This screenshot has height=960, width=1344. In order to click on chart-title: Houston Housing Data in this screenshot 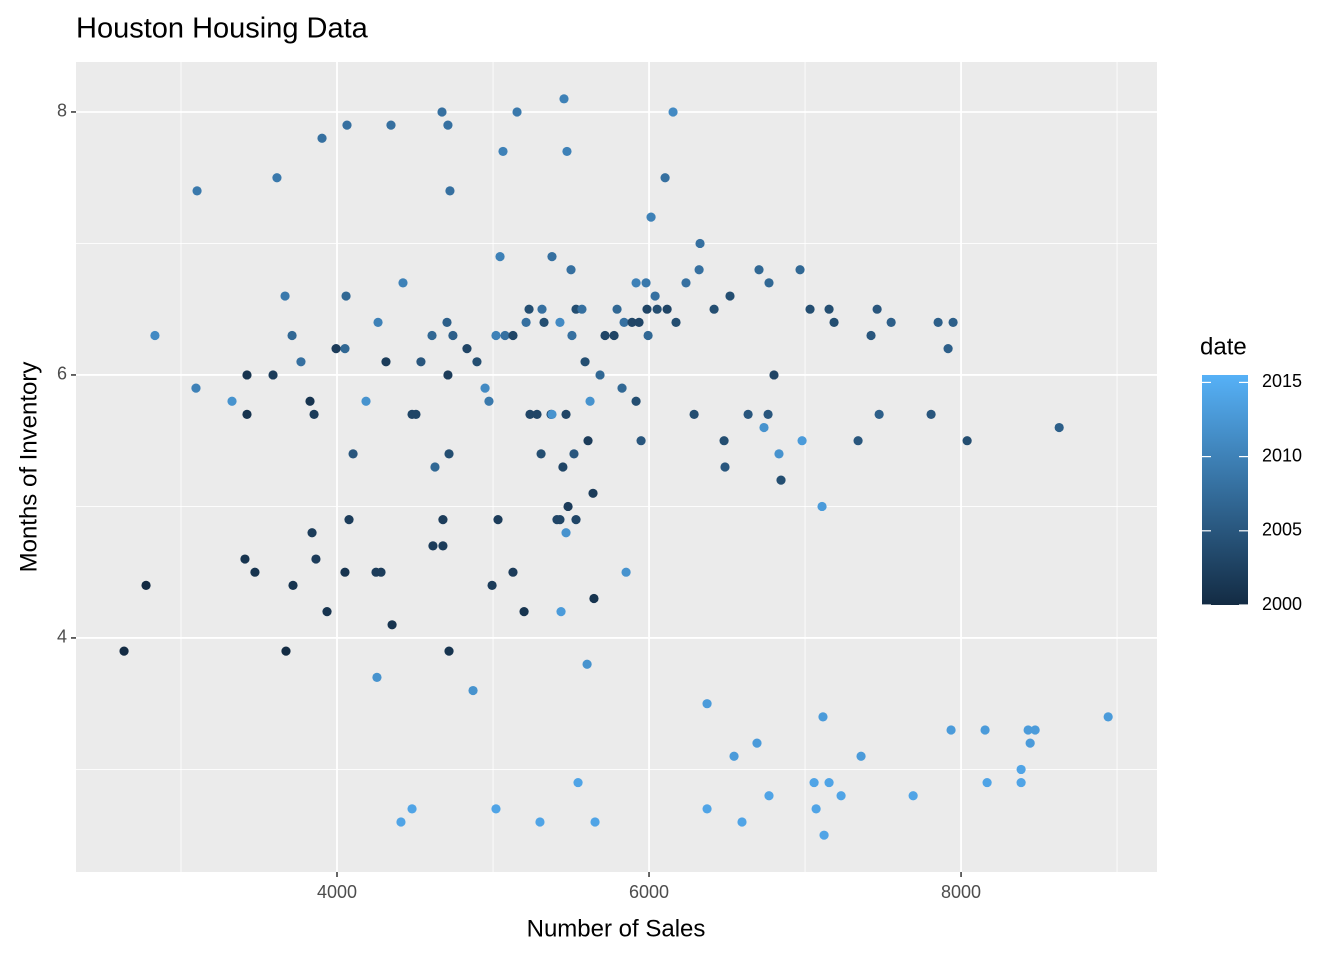, I will do `click(222, 29)`.